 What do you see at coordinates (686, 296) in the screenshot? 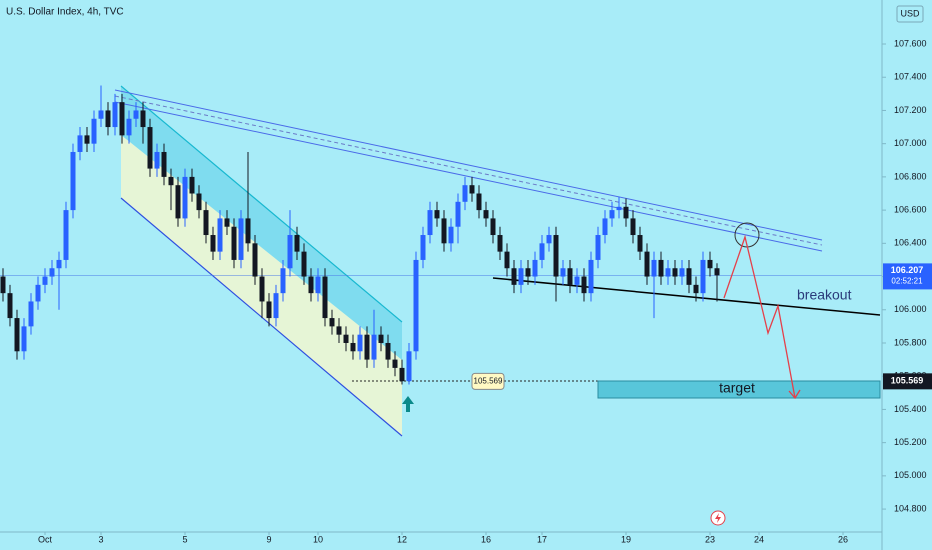
I see `support-line` at bounding box center [686, 296].